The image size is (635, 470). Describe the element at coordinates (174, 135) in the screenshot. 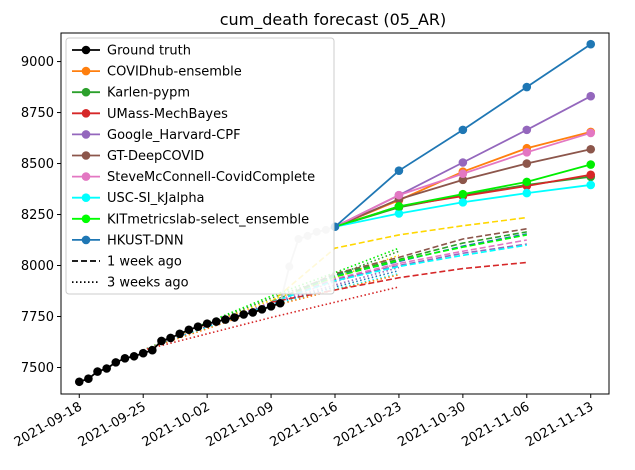

I see `legend-label-google-harvard-cpf: Google_Harvard-CPF` at that location.